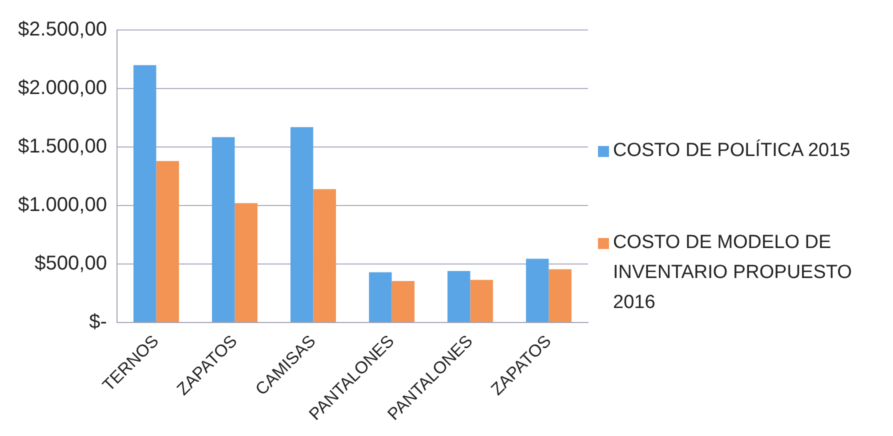 Image resolution: width=893 pixels, height=436 pixels. What do you see at coordinates (731, 150) in the screenshot?
I see `legend-label: COSTO DE POLÍTICA 2015` at bounding box center [731, 150].